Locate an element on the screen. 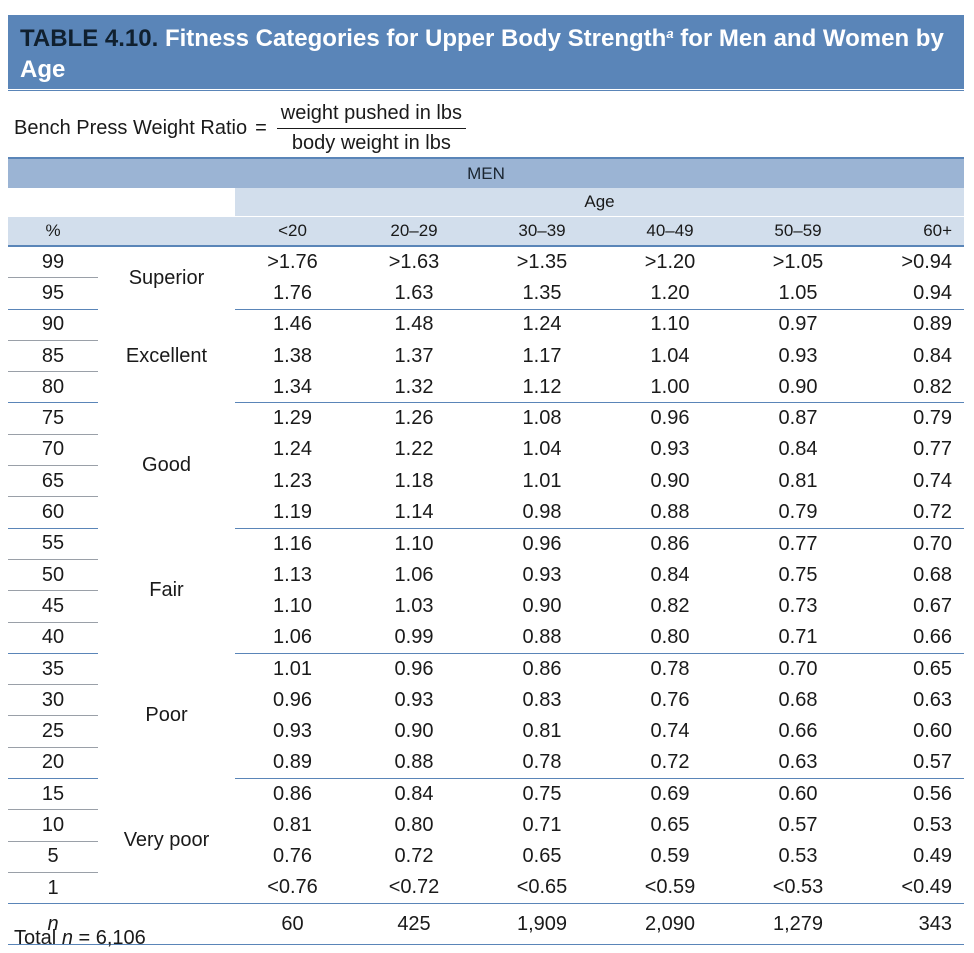  value-cell: 1.63 is located at coordinates (414, 293).